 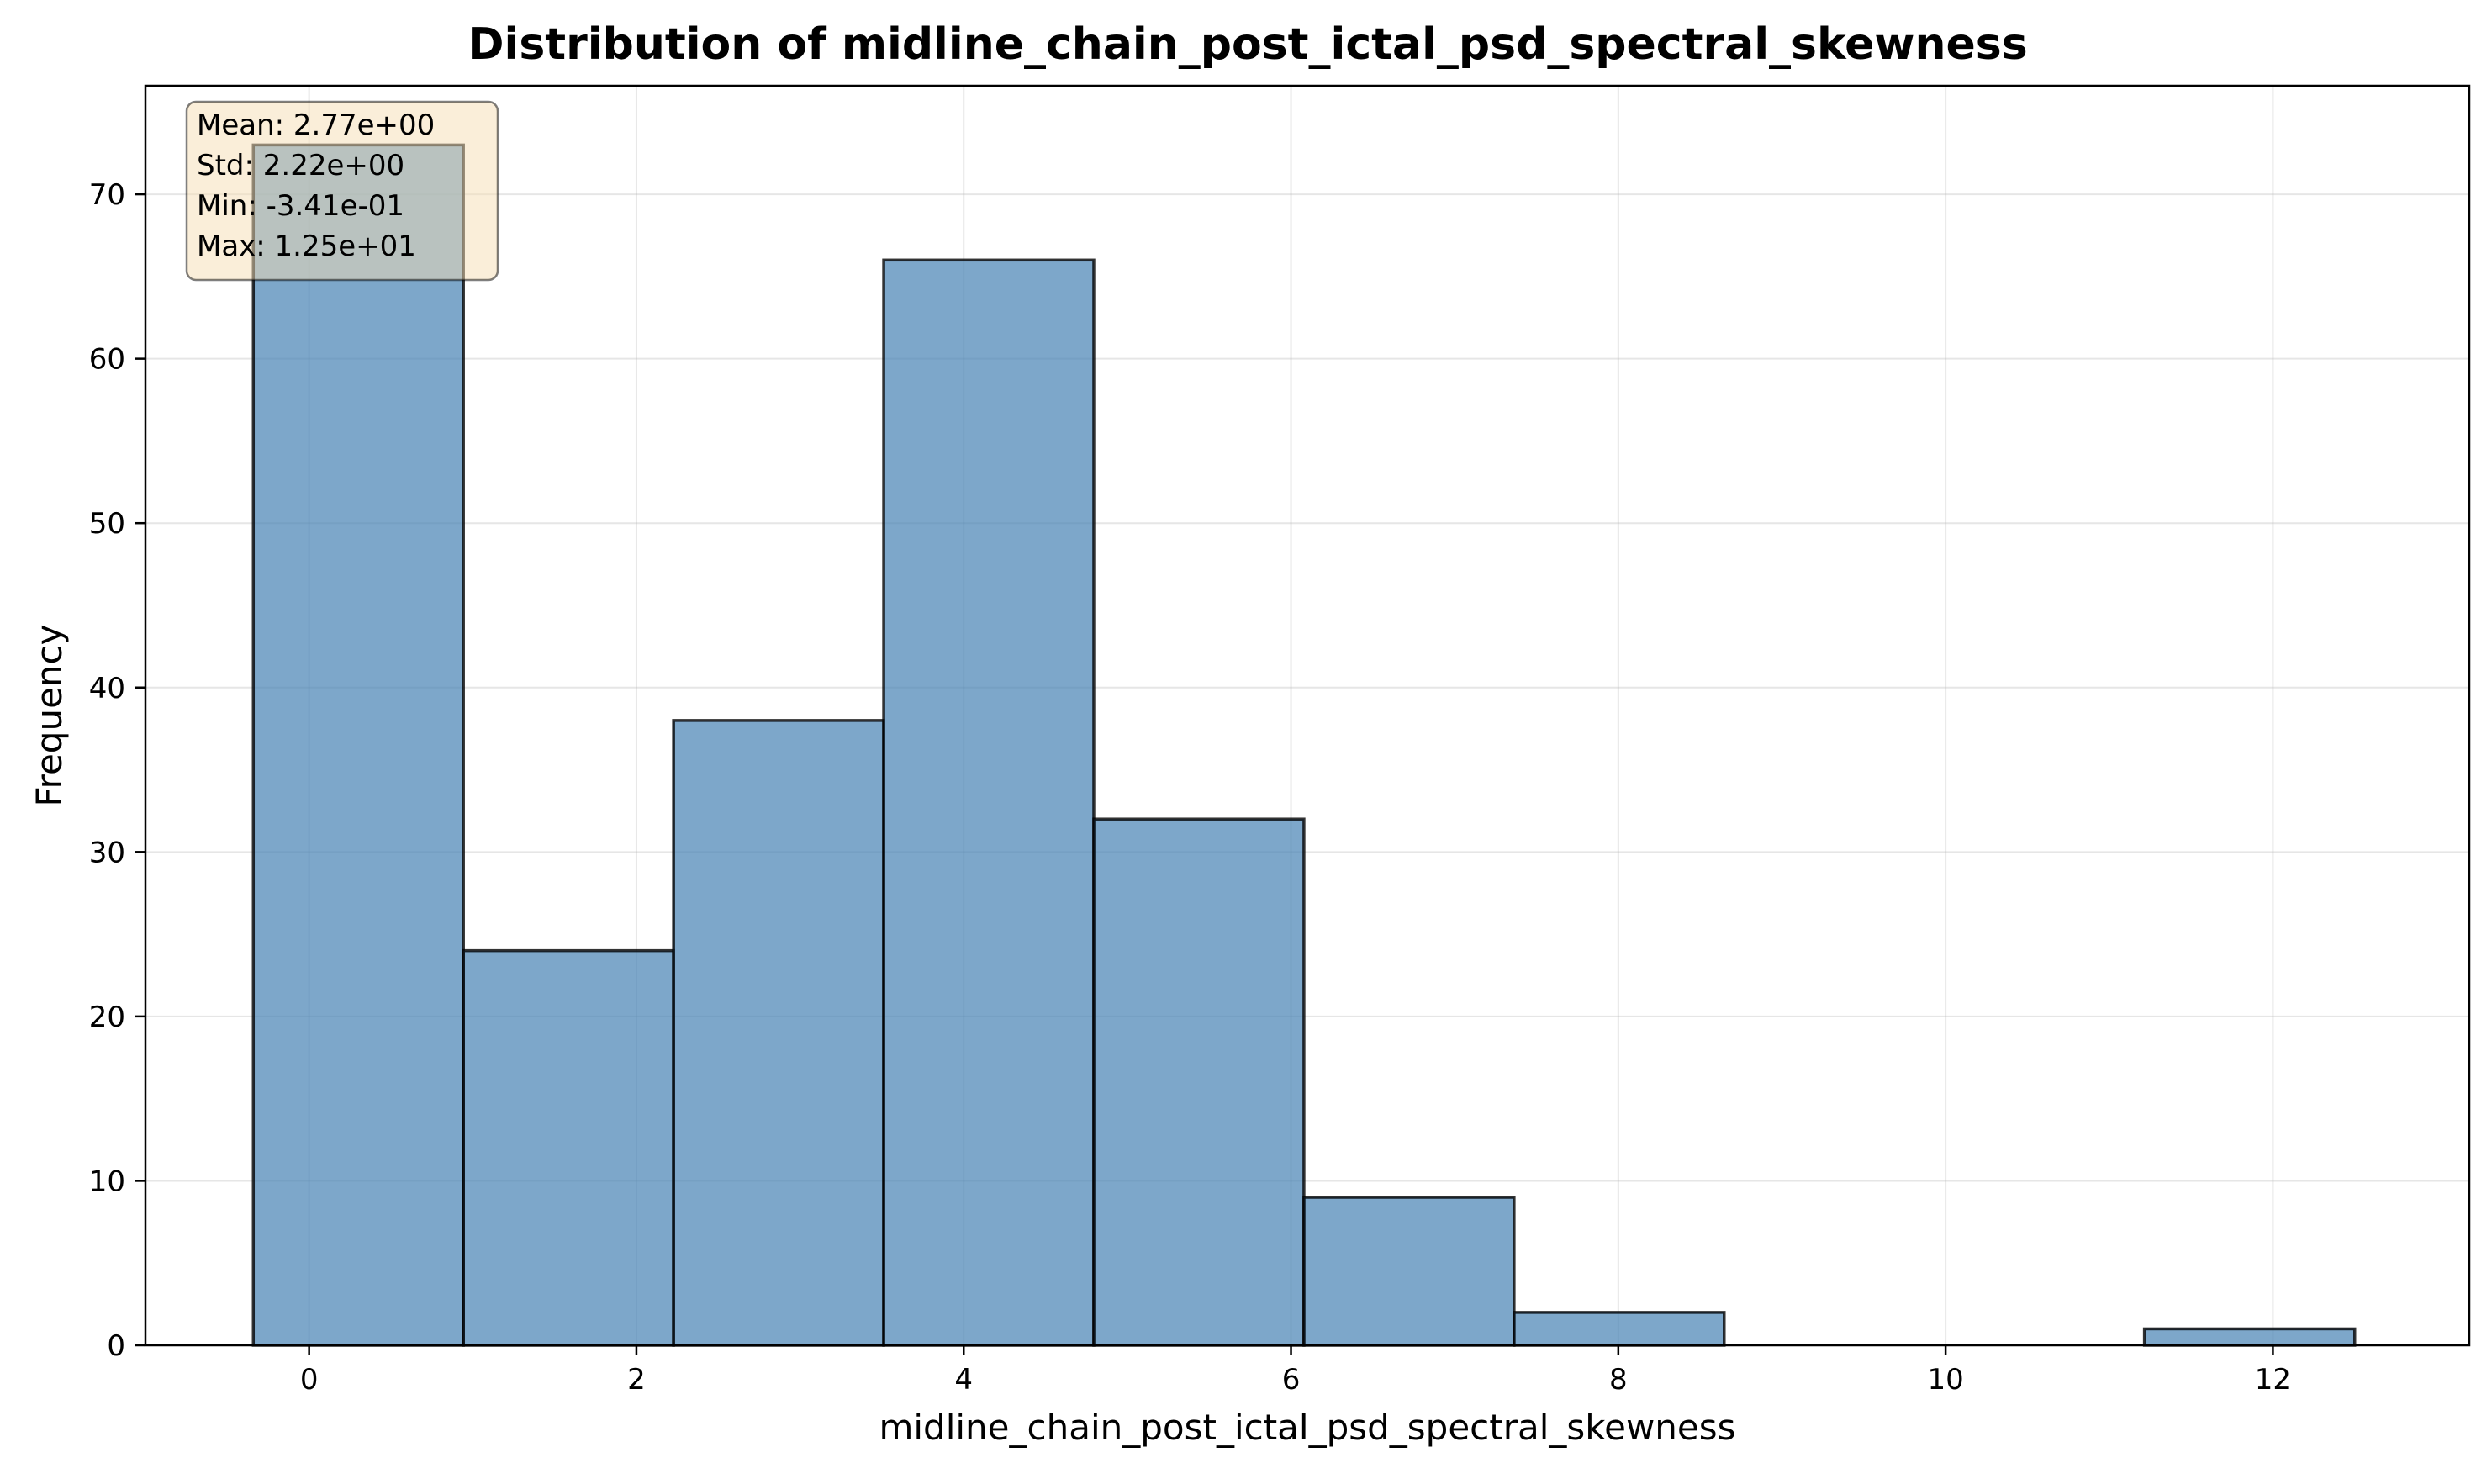 What do you see at coordinates (300, 206) in the screenshot?
I see `stats-min: Min: -3.41e-01` at bounding box center [300, 206].